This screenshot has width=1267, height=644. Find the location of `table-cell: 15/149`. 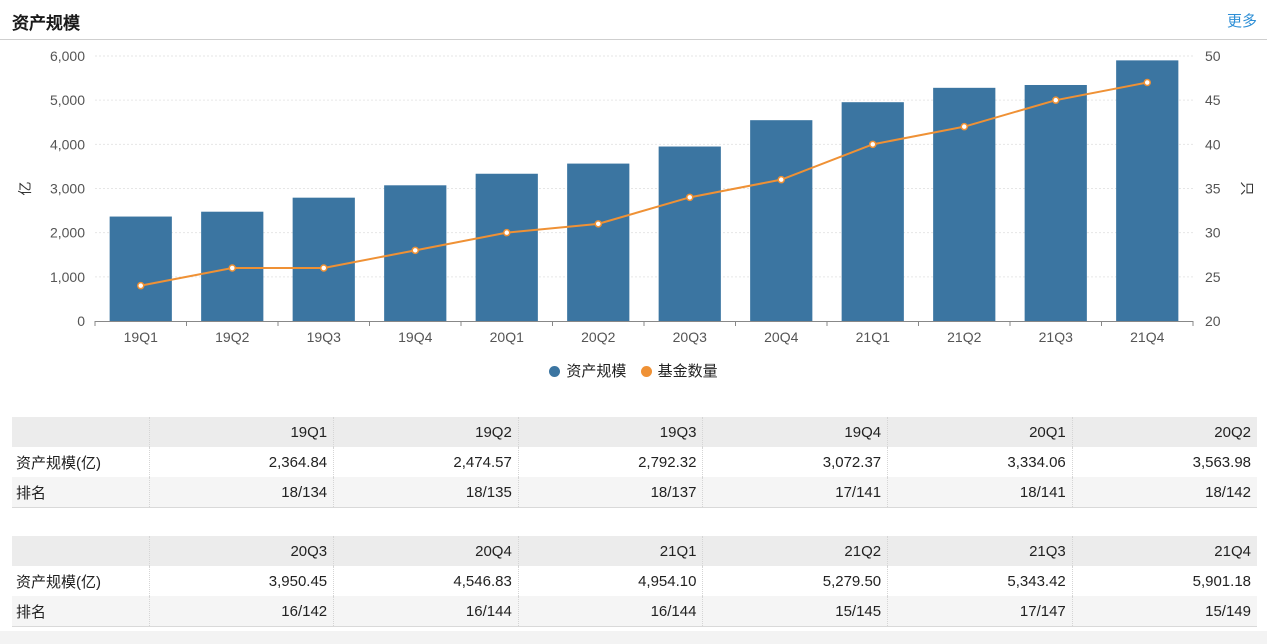

table-cell: 15/149 is located at coordinates (1164, 611).